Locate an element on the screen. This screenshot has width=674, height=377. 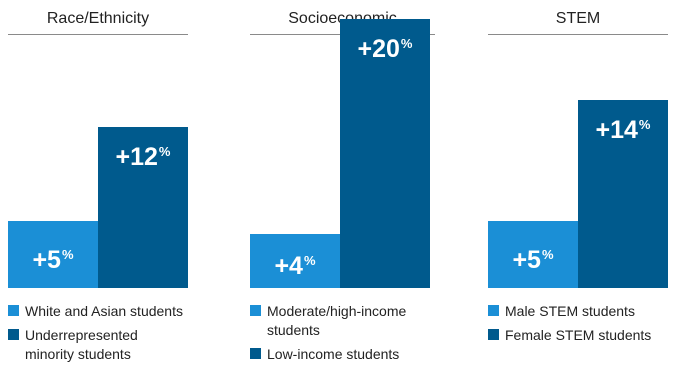
bar-value-label: +20% is located at coordinates (385, 46).